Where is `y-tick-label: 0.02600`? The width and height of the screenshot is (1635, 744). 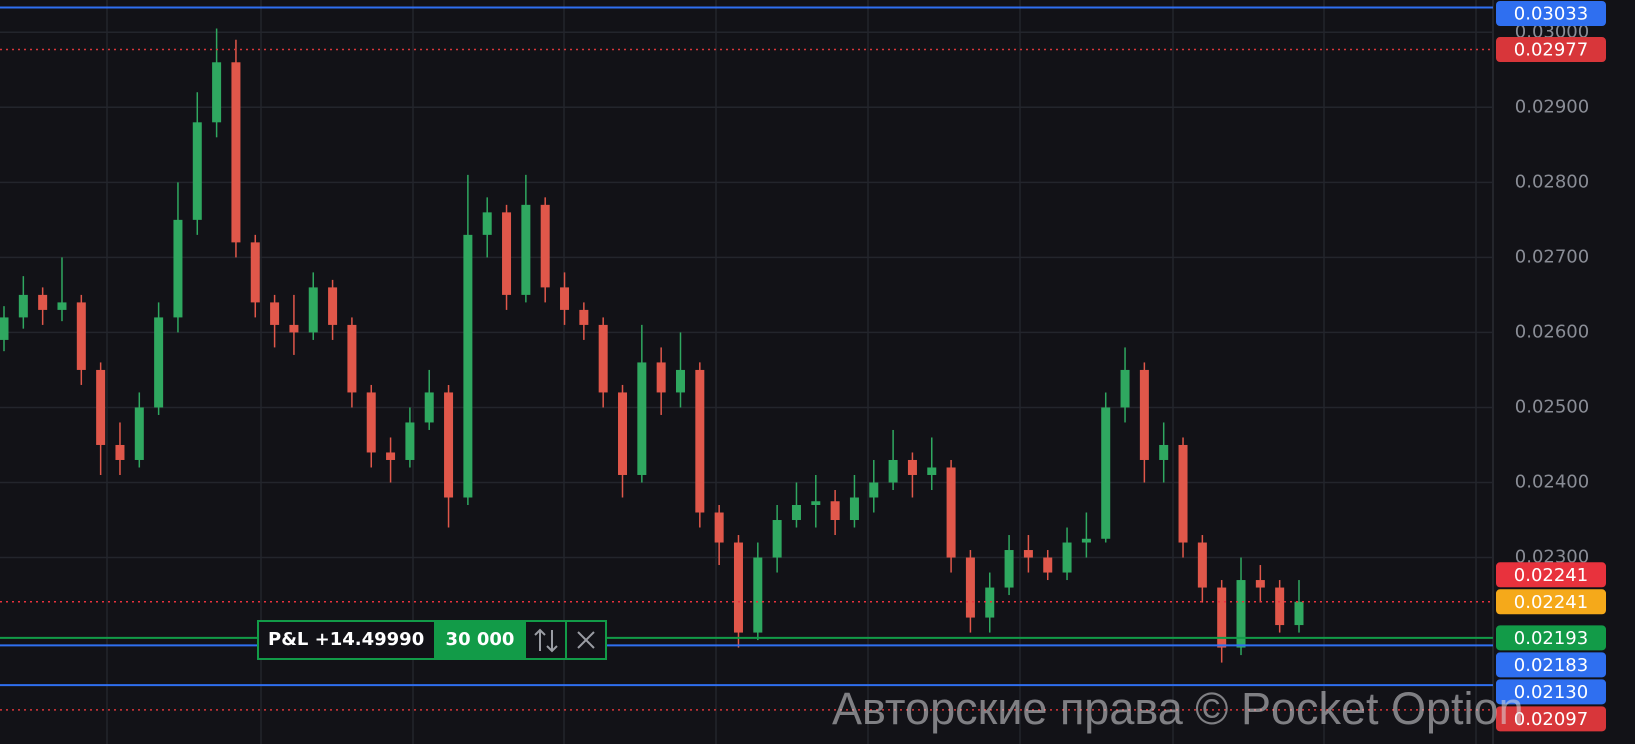 y-tick-label: 0.02600 is located at coordinates (1552, 331).